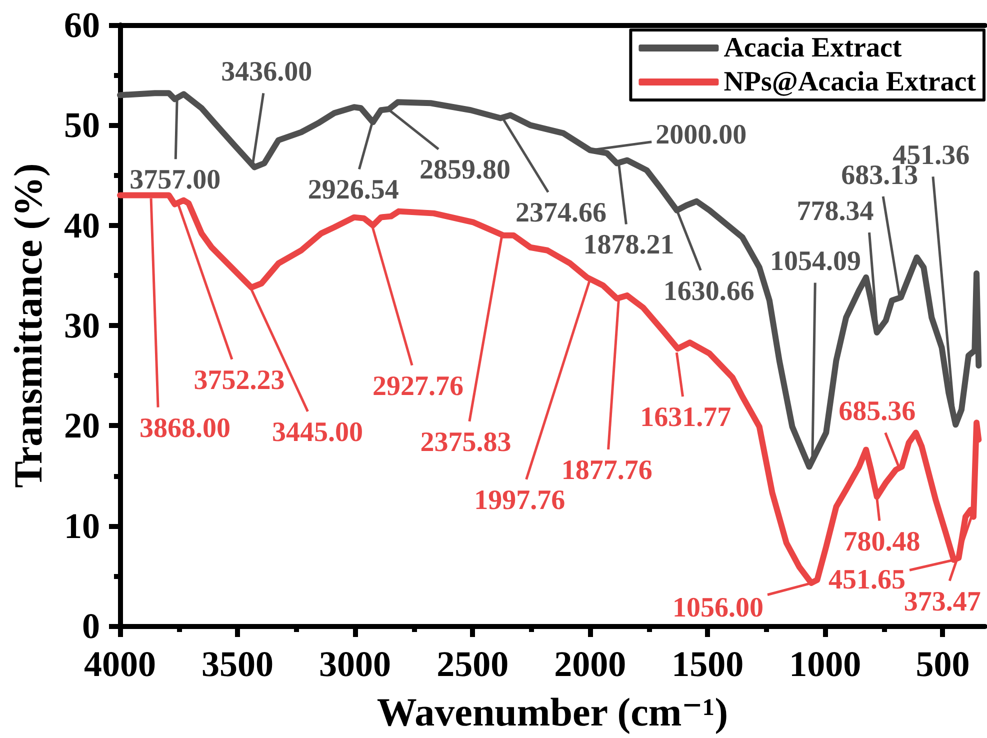 The width and height of the screenshot is (987, 738). Describe the element at coordinates (942, 602) in the screenshot. I see `annotation: 373.47` at that location.